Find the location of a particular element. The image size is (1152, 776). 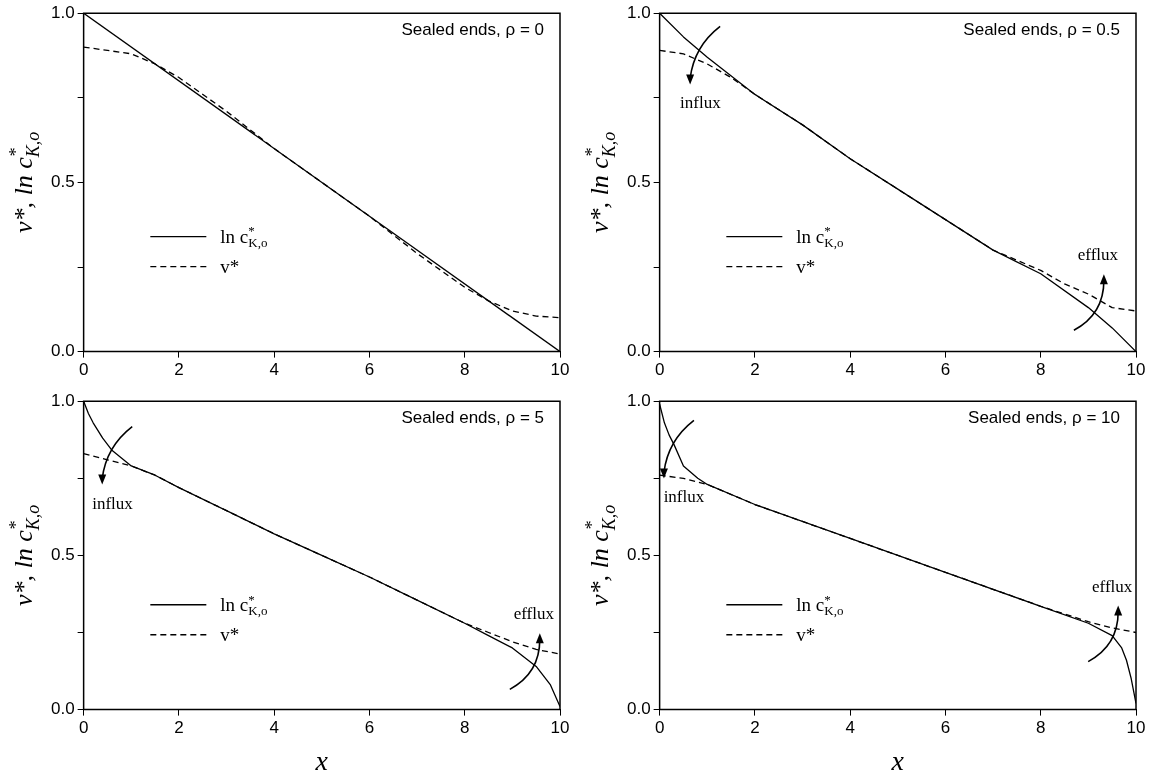

chart-title: Sealed ends, ρ = 10 is located at coordinates (1044, 418).